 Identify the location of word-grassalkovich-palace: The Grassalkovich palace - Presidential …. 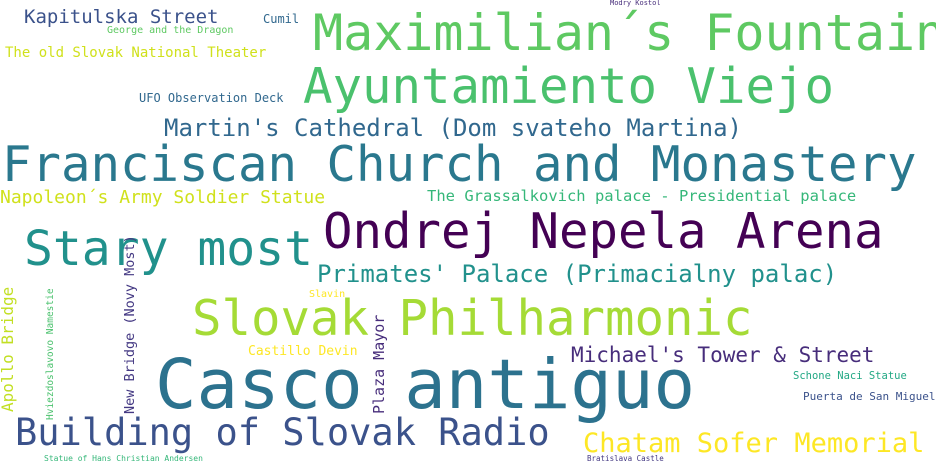
(642, 196).